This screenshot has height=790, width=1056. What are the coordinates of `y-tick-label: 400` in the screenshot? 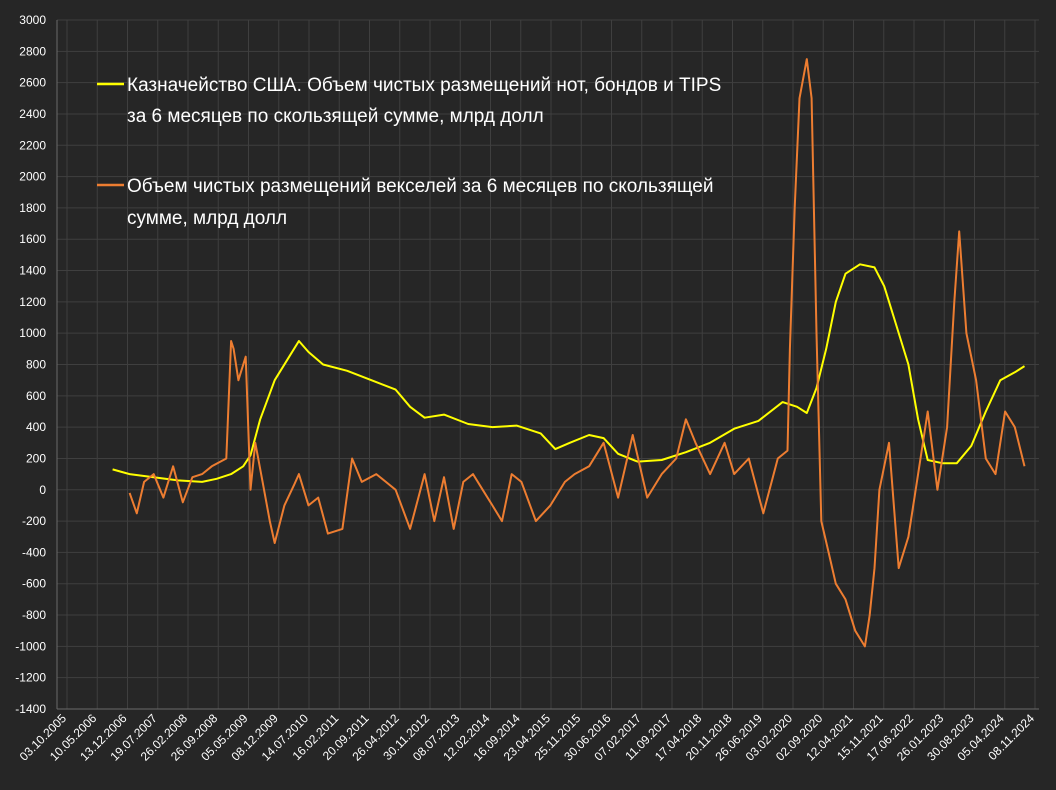 It's located at (36, 427).